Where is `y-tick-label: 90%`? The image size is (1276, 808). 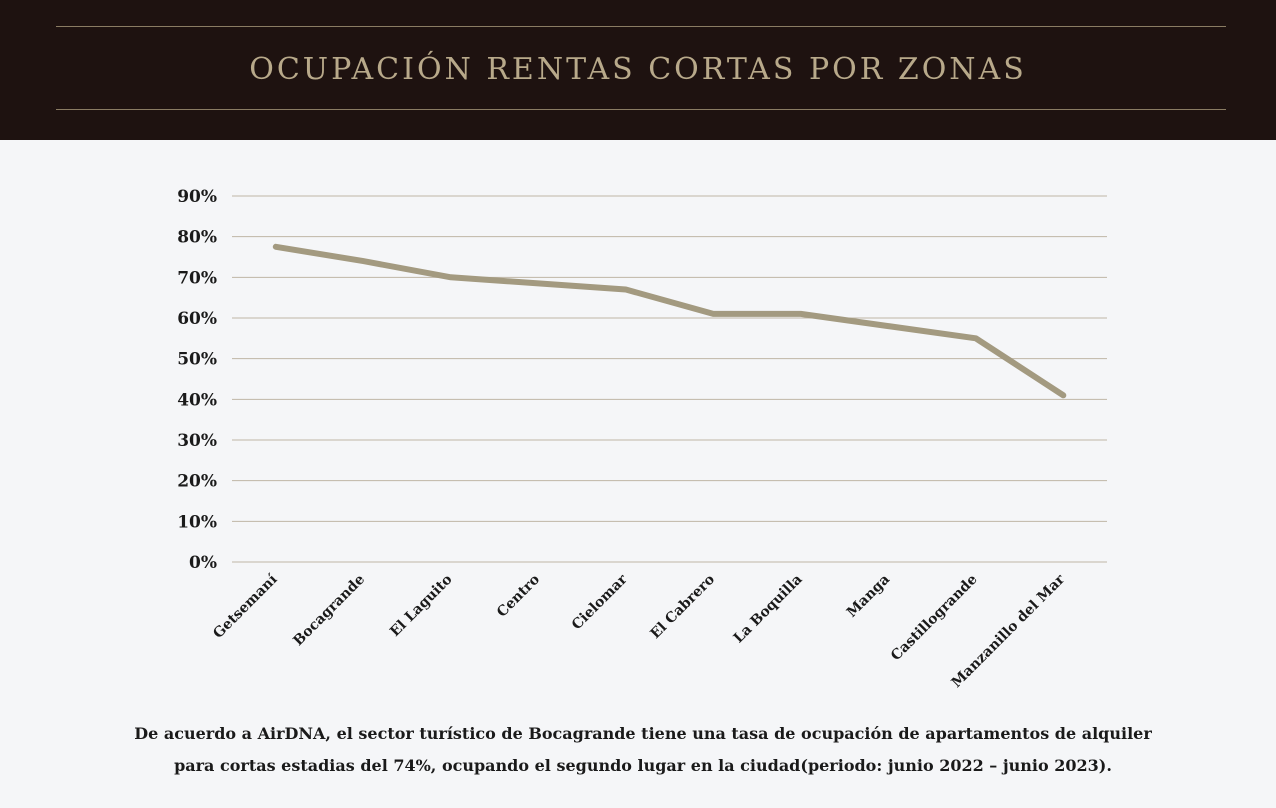 y-tick-label: 90% is located at coordinates (197, 197).